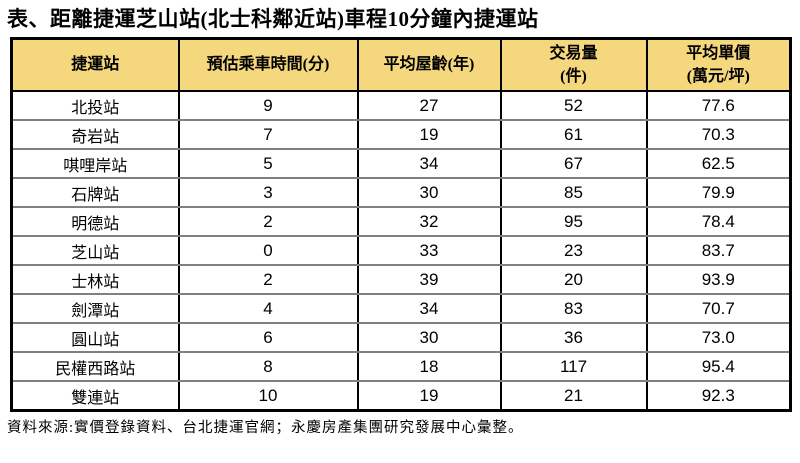 The image size is (800, 463). I want to click on table-row: 芝山站 0 33 23 83.7, so click(401, 250).